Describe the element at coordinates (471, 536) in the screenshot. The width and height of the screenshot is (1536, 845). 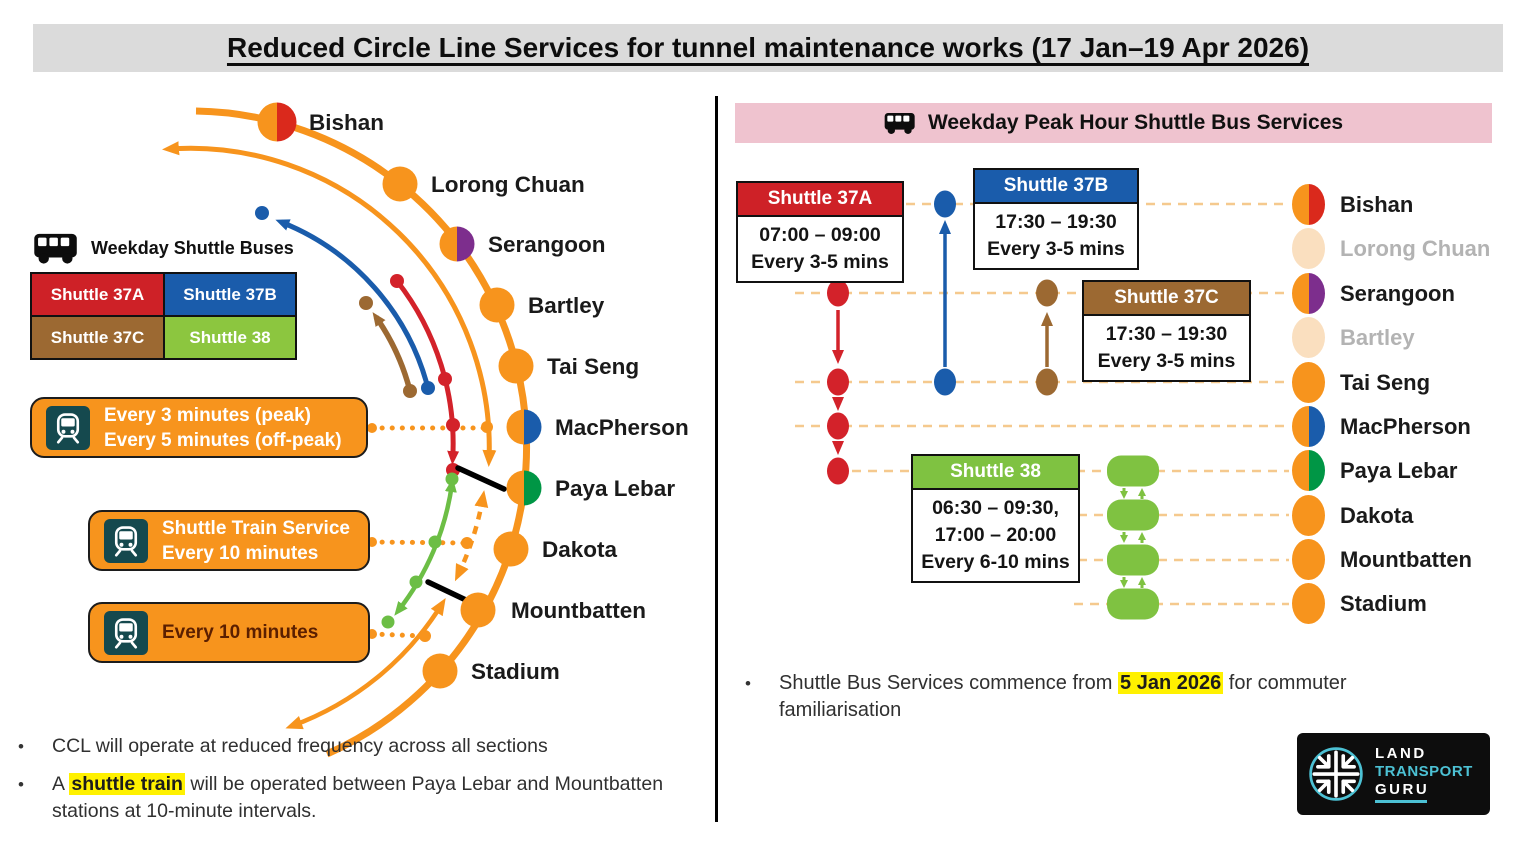
I see `closed-section-dashed-arc` at that location.